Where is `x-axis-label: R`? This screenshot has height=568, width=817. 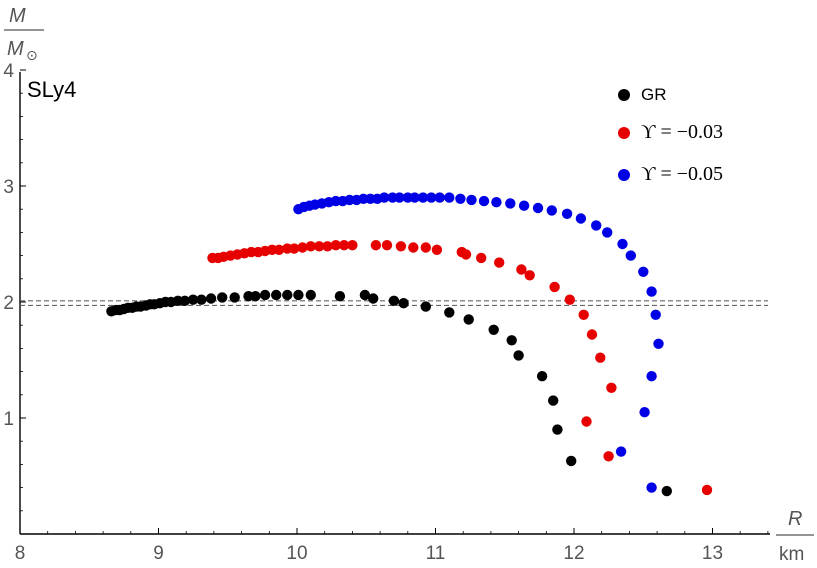 x-axis-label: R is located at coordinates (795, 519).